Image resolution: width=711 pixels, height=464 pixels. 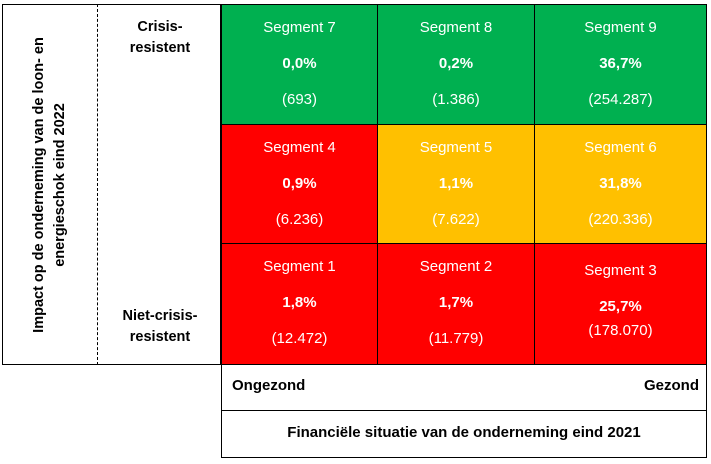 I want to click on segment-percentage: 0,9%, so click(x=299, y=183).